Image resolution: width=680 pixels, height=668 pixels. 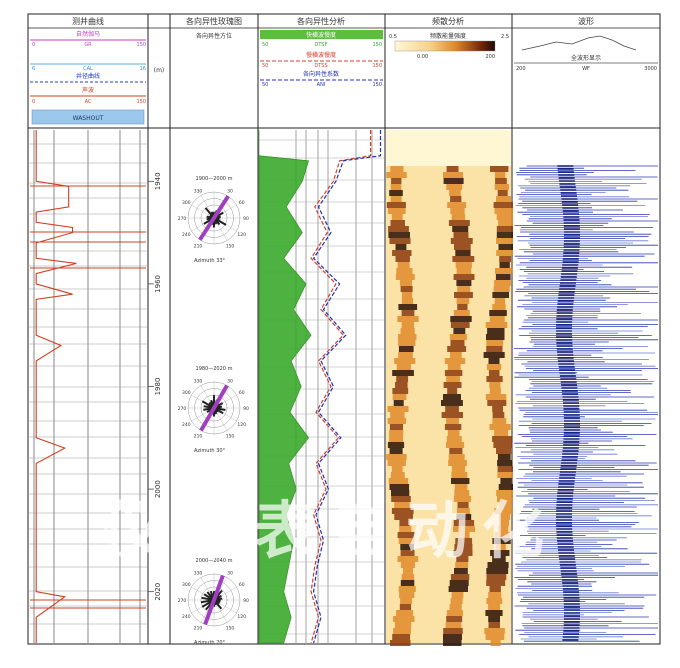 I want to click on track3-curves, so click(x=320, y=387).